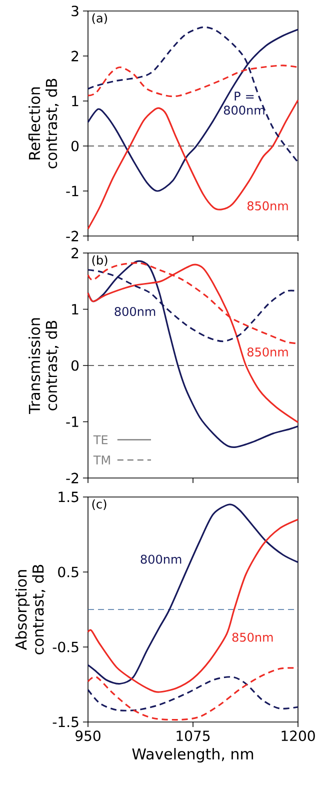 This screenshot has width=322, height=793. Describe the element at coordinates (43, 123) in the screenshot. I see `y-axis-title: Reflection contrast, dB` at that location.